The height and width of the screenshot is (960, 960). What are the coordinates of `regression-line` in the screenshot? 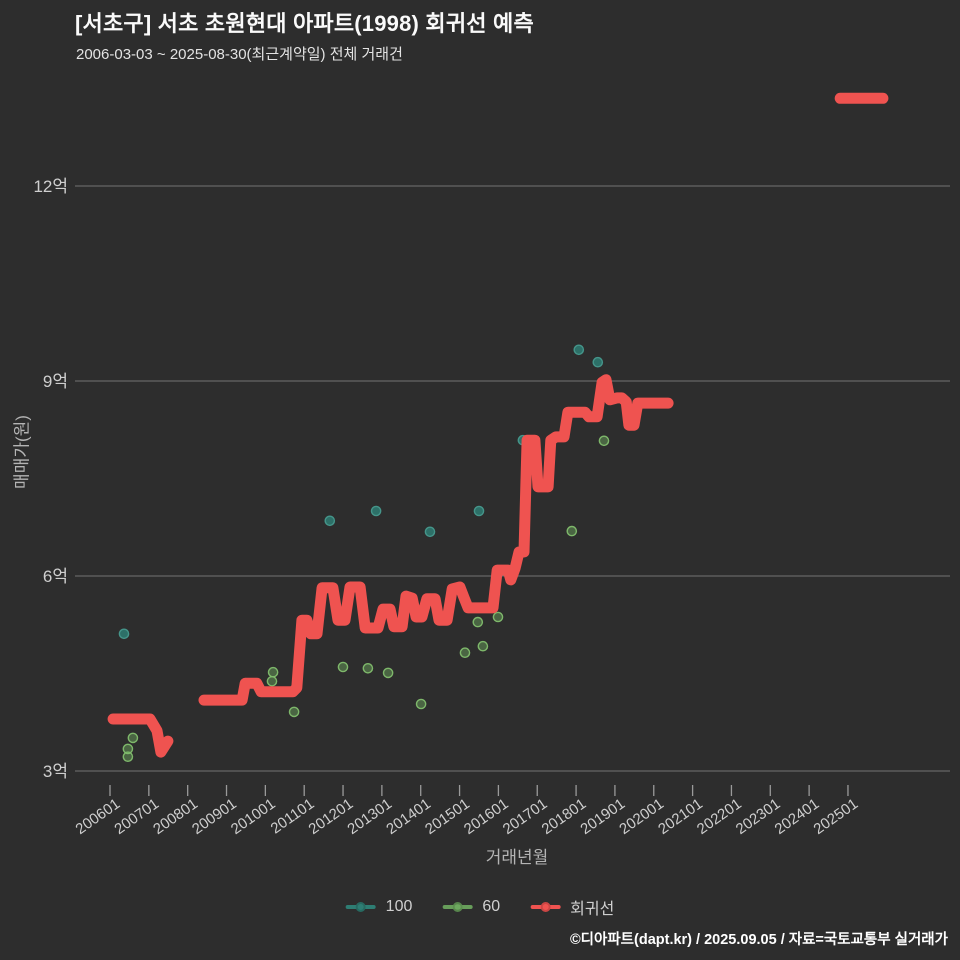 It's located at (140, 735).